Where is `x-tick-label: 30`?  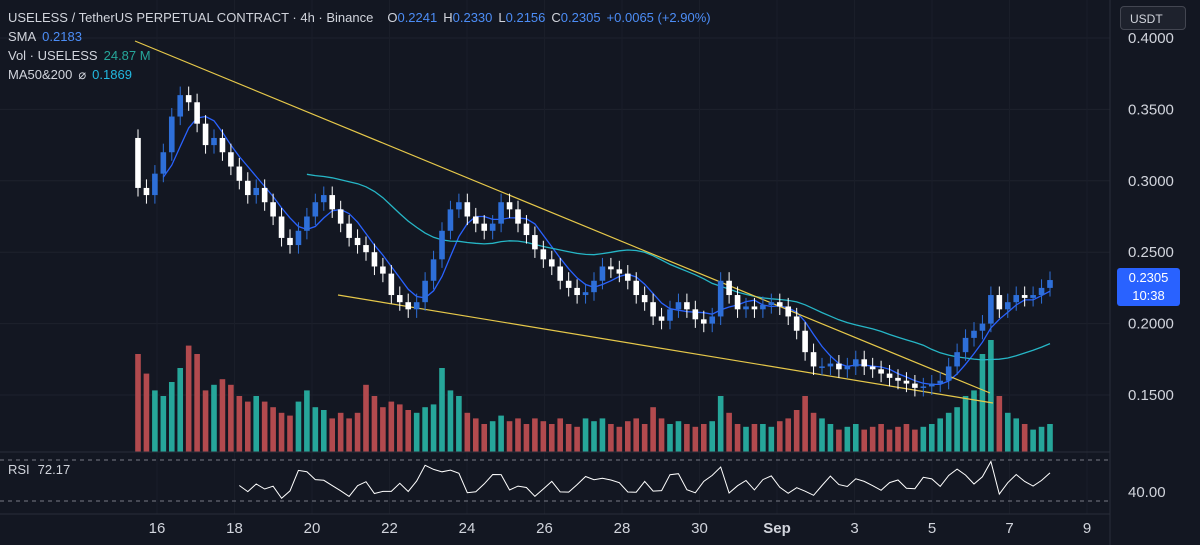
x-tick-label: 30 is located at coordinates (699, 528).